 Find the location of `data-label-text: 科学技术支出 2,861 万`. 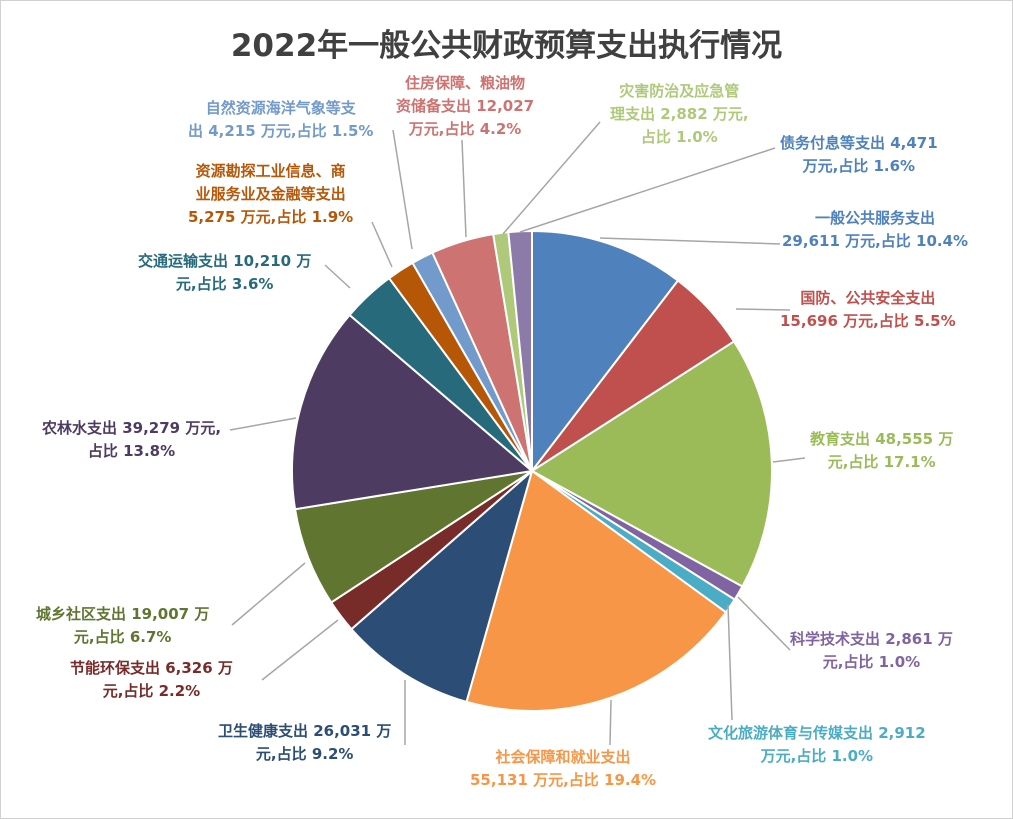

data-label-text: 科学技术支出 2,861 万 is located at coordinates (871, 639).